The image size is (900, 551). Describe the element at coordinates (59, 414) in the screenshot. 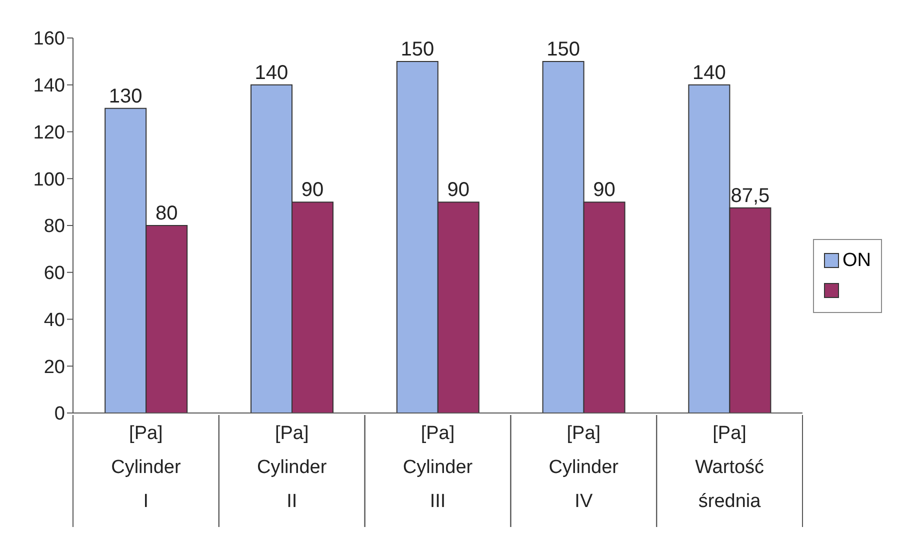

I see `y-tick-label: 0` at that location.